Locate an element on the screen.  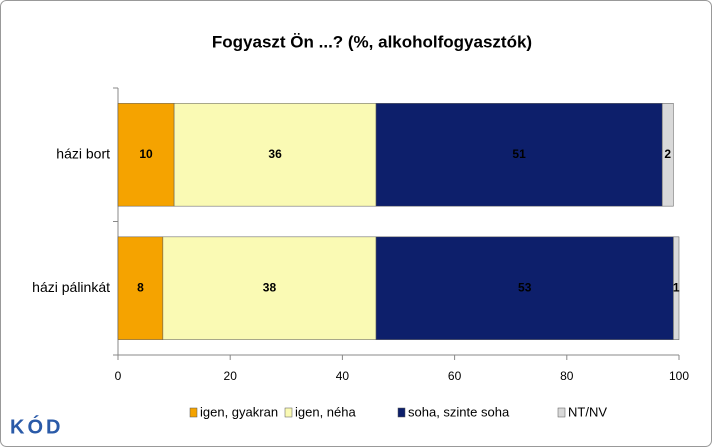
data-label: 10 is located at coordinates (146, 154).